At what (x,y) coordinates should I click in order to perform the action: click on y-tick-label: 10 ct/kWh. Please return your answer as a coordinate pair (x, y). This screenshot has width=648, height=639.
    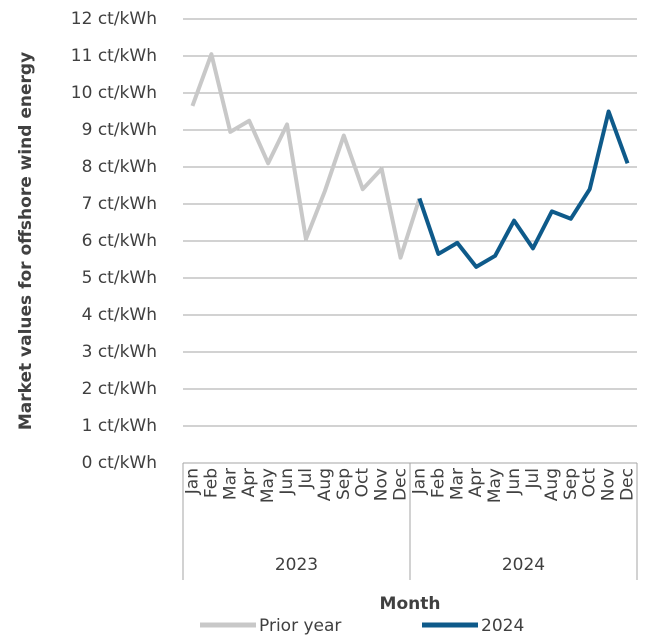
    Looking at the image, I should click on (114, 93).